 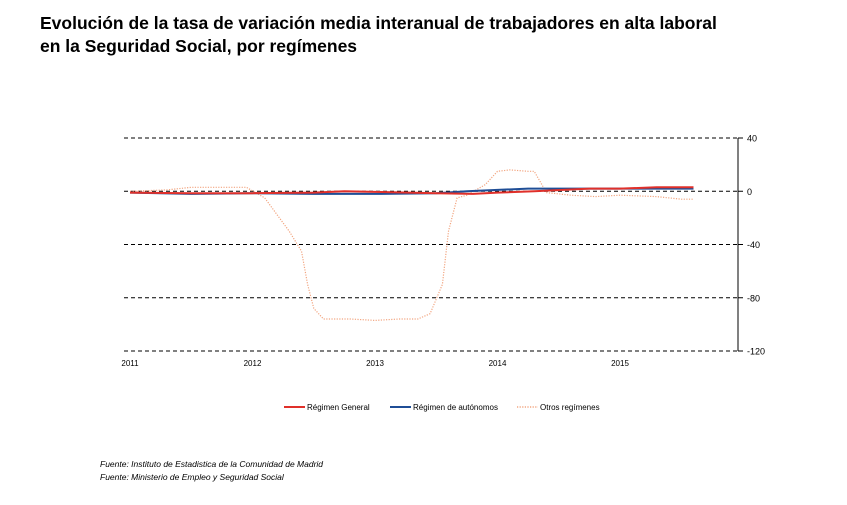 What do you see at coordinates (253, 363) in the screenshot?
I see `x-tick-label: 2012` at bounding box center [253, 363].